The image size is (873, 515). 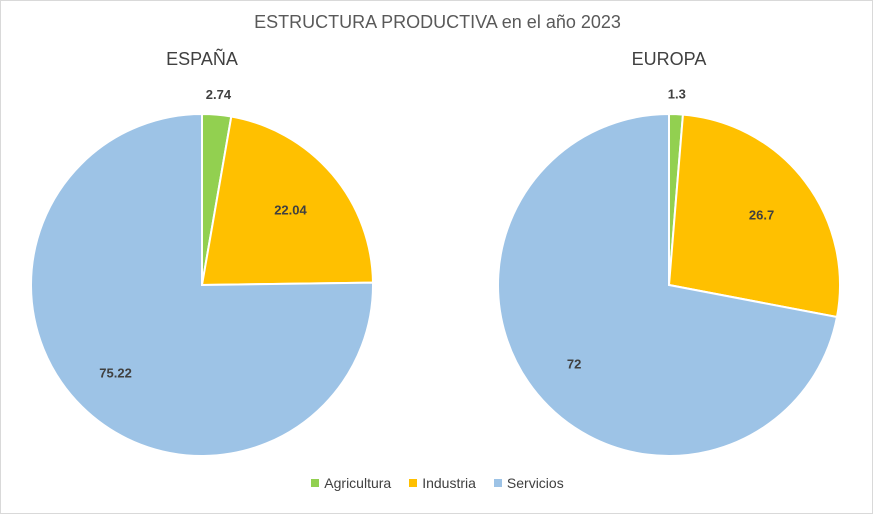 I want to click on chart-title: ESTRUCTURA PRODUCTIVA en el año 2023, so click(x=437, y=22).